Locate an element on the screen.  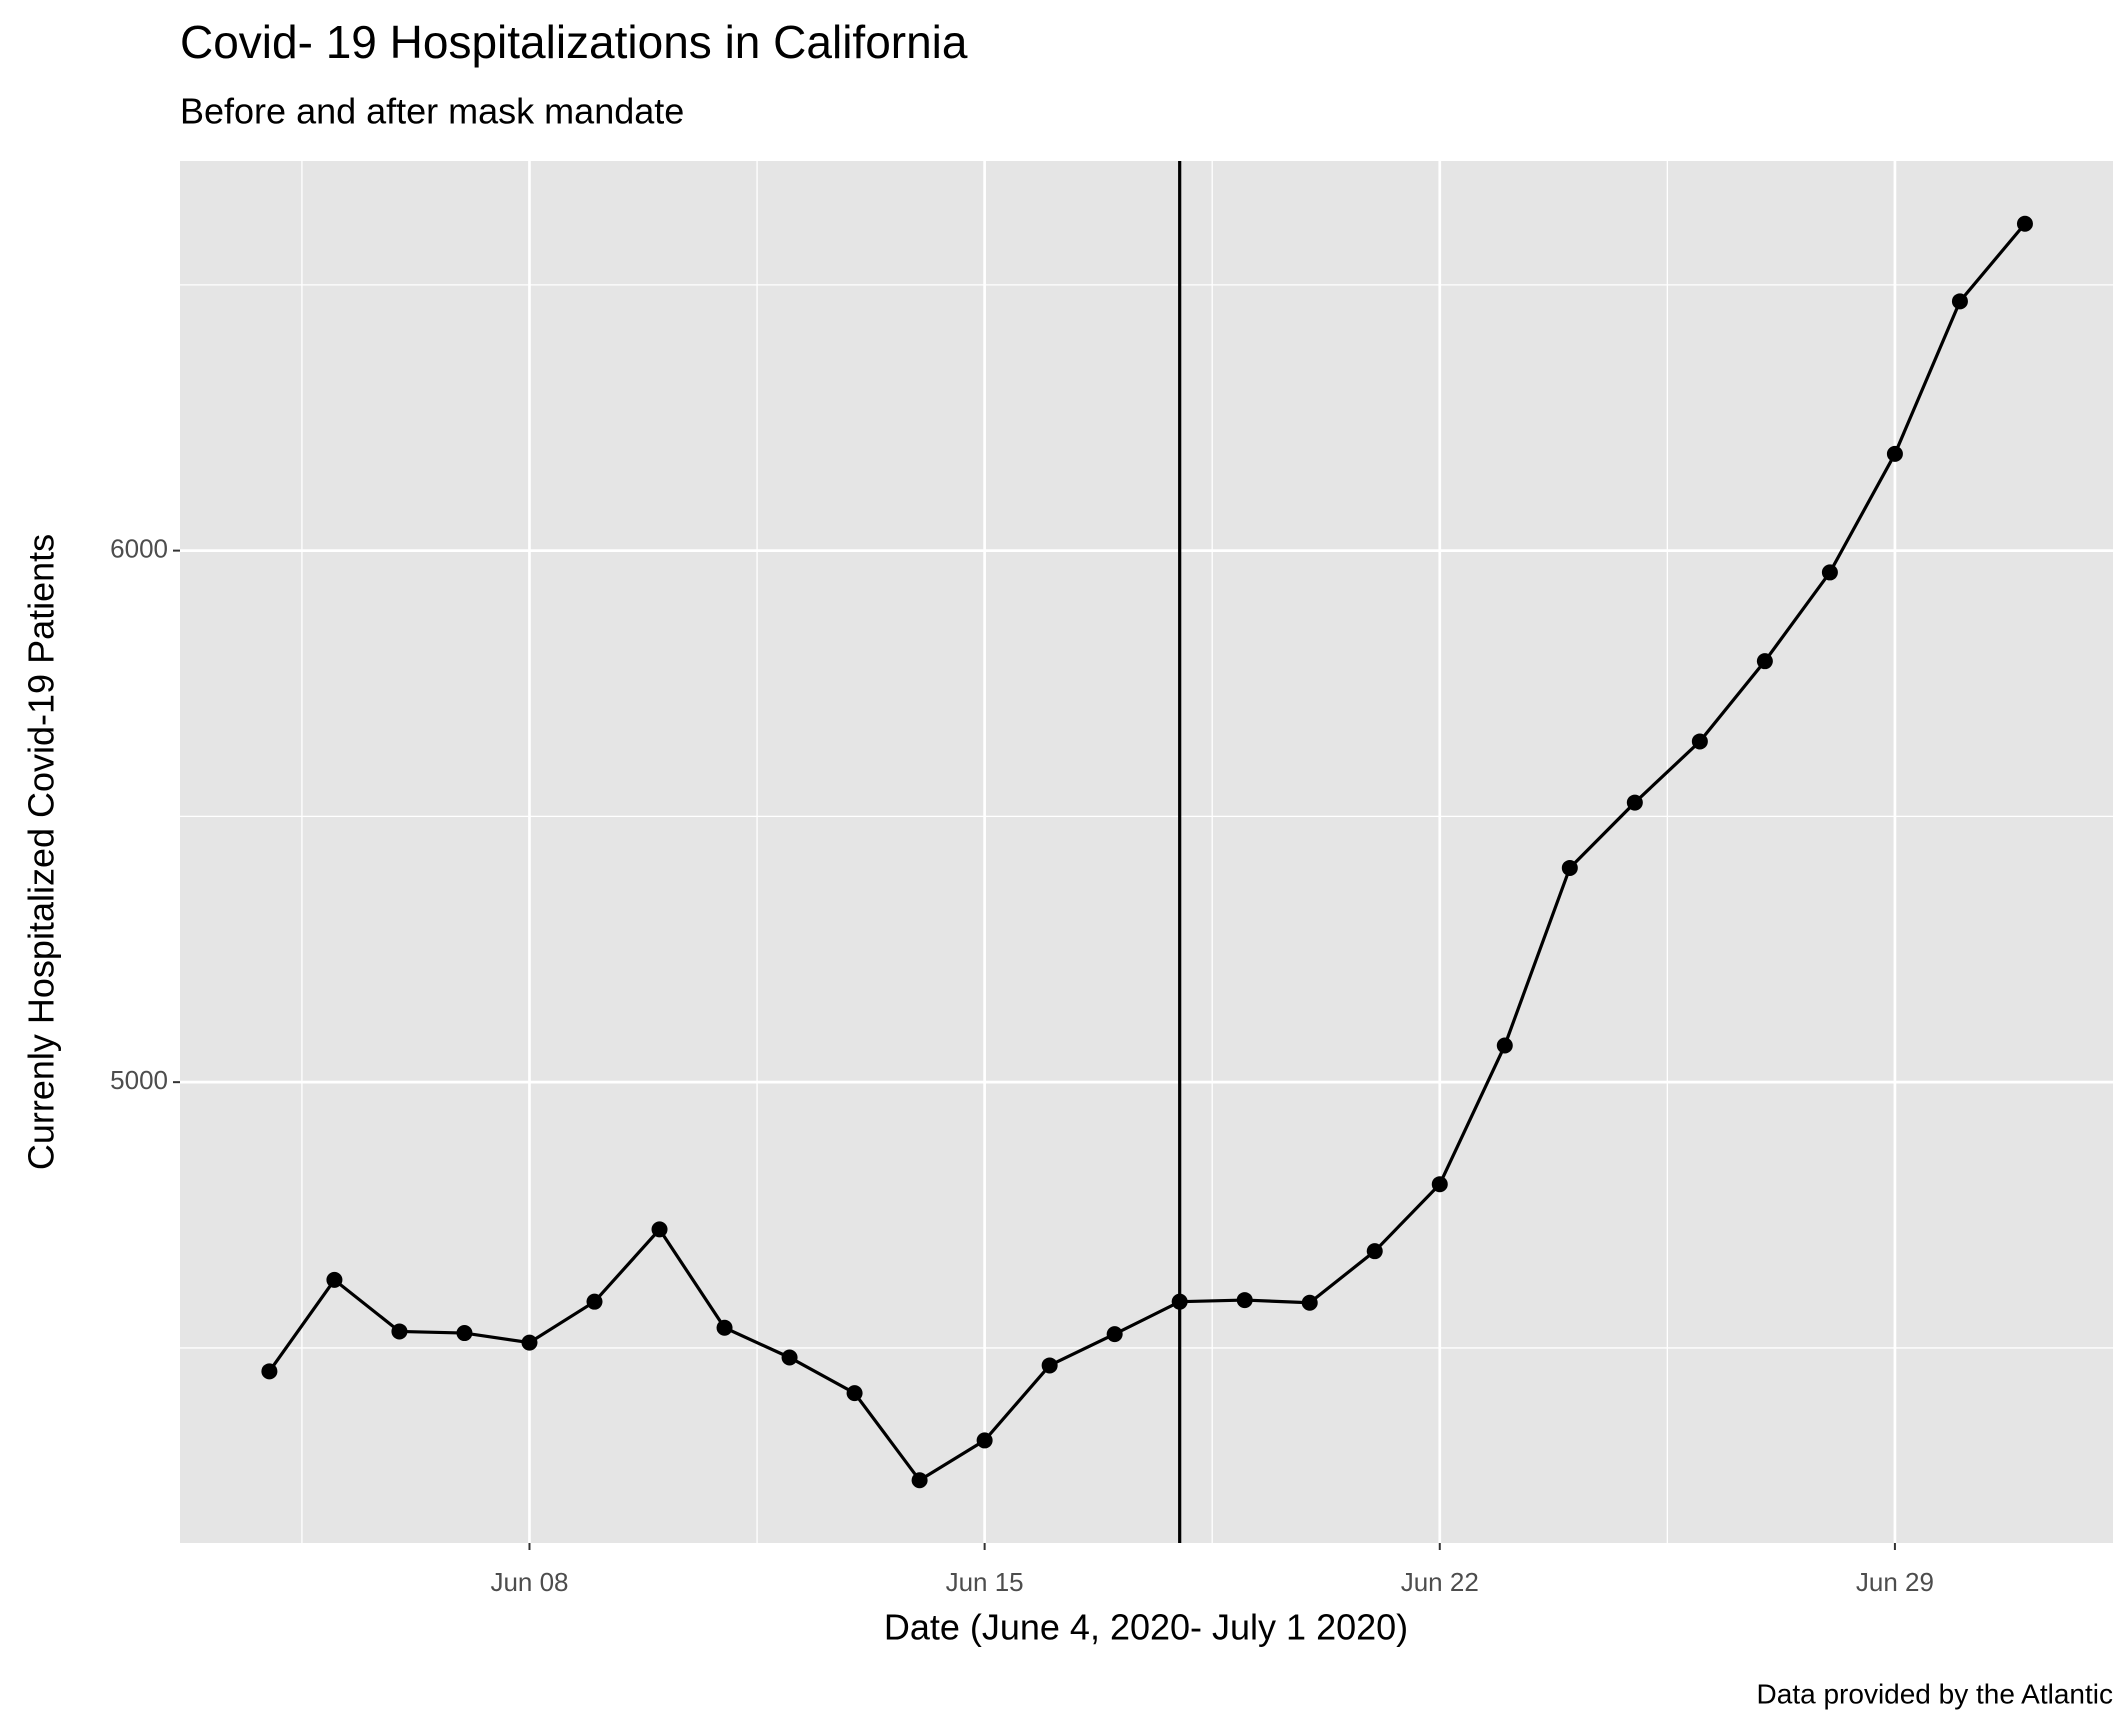
chart-subtitle: Before and after mask mandate is located at coordinates (432, 111).